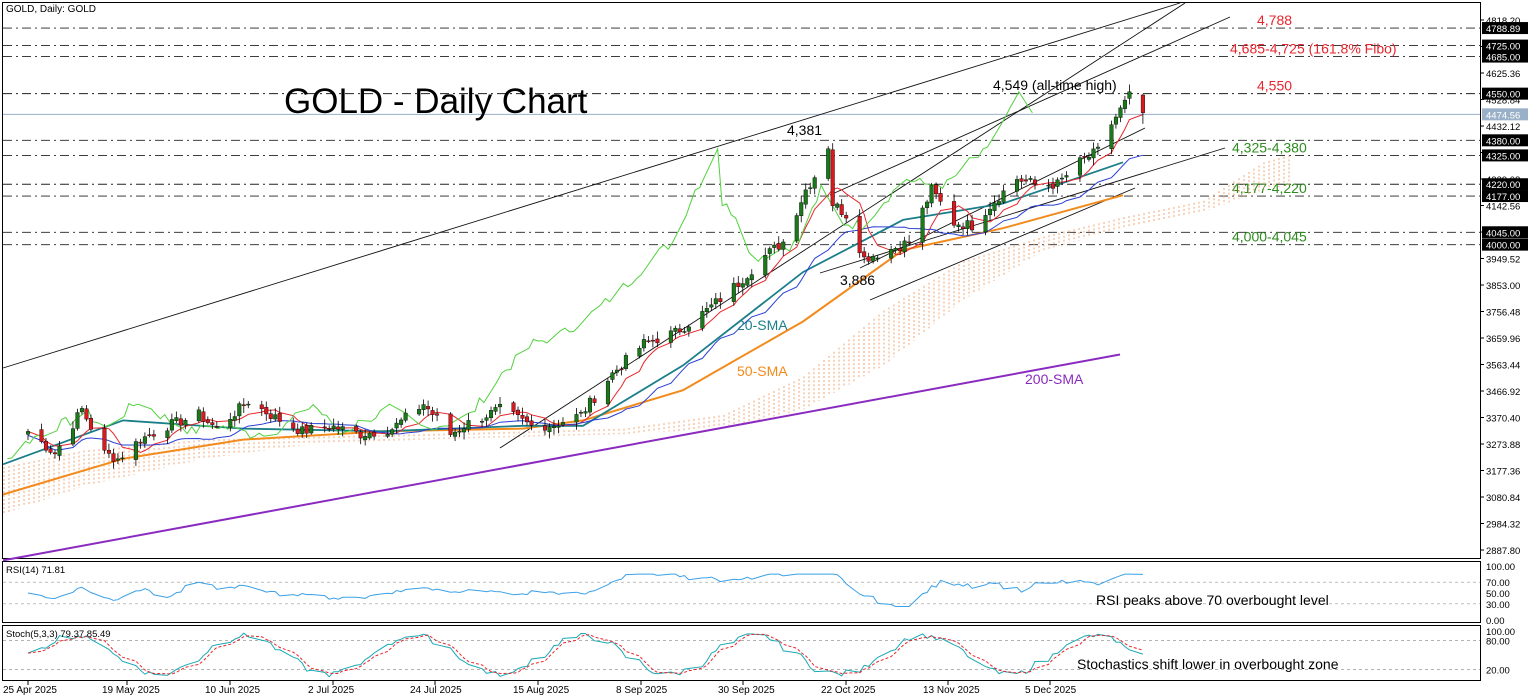 The width and height of the screenshot is (1536, 698). I want to click on y-tick-label: 2887.80, so click(1503, 551).